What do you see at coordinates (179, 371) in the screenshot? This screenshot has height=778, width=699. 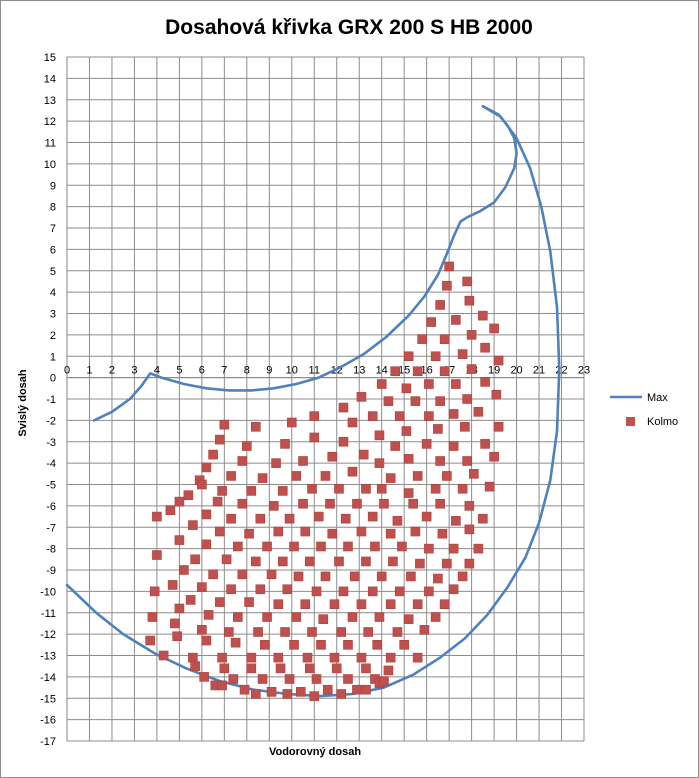 I see `x-tick-label: 5` at bounding box center [179, 371].